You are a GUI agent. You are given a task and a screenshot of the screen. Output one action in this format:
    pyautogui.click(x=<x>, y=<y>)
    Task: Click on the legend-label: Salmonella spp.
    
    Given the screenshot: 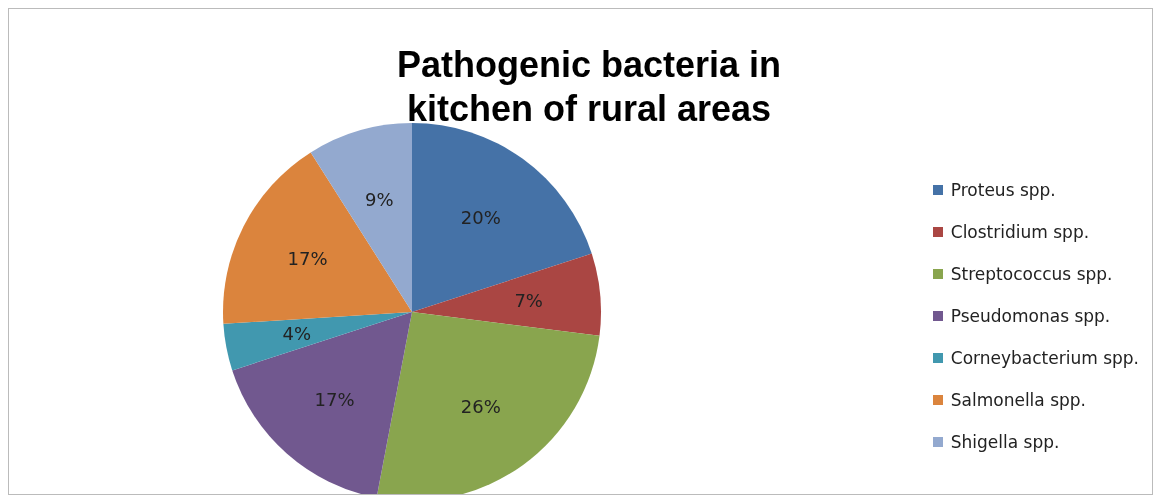 What is the action you would take?
    pyautogui.click(x=1018, y=400)
    